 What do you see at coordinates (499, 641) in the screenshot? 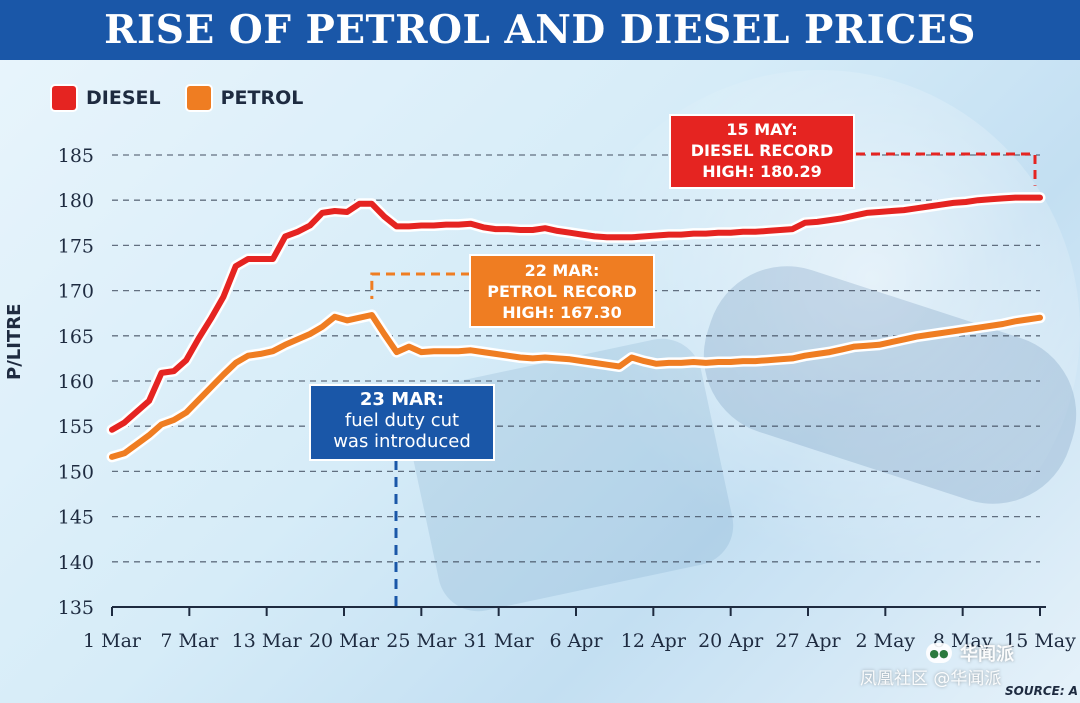
I see `x-tick-label-5: 31 Mar` at bounding box center [499, 641].